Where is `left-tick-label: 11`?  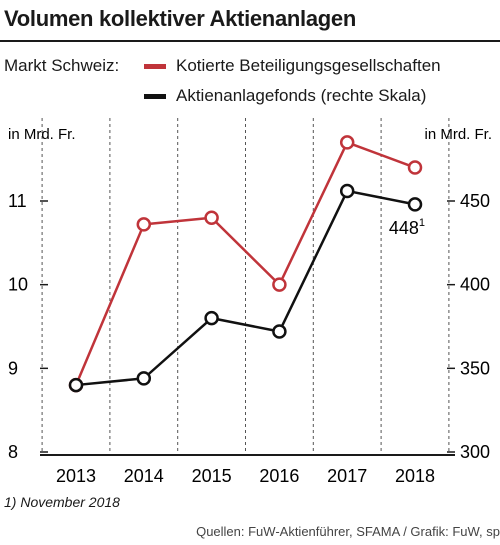
left-tick-label: 11 is located at coordinates (17, 201).